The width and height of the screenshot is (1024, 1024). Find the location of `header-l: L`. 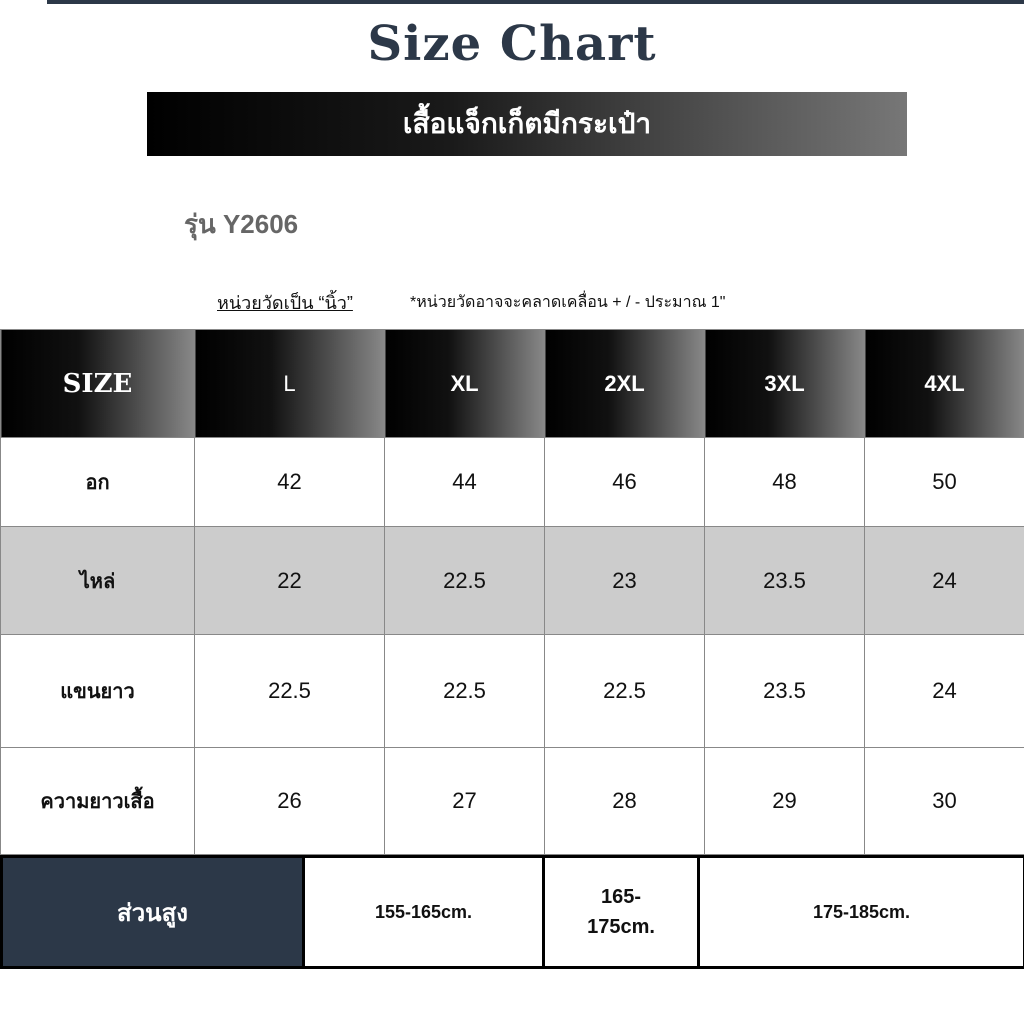

header-l: L is located at coordinates (289, 383).